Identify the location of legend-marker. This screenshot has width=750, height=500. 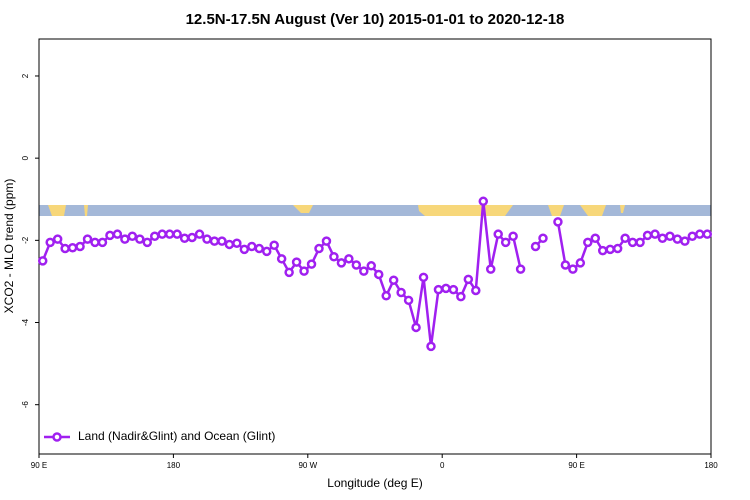
(57, 437).